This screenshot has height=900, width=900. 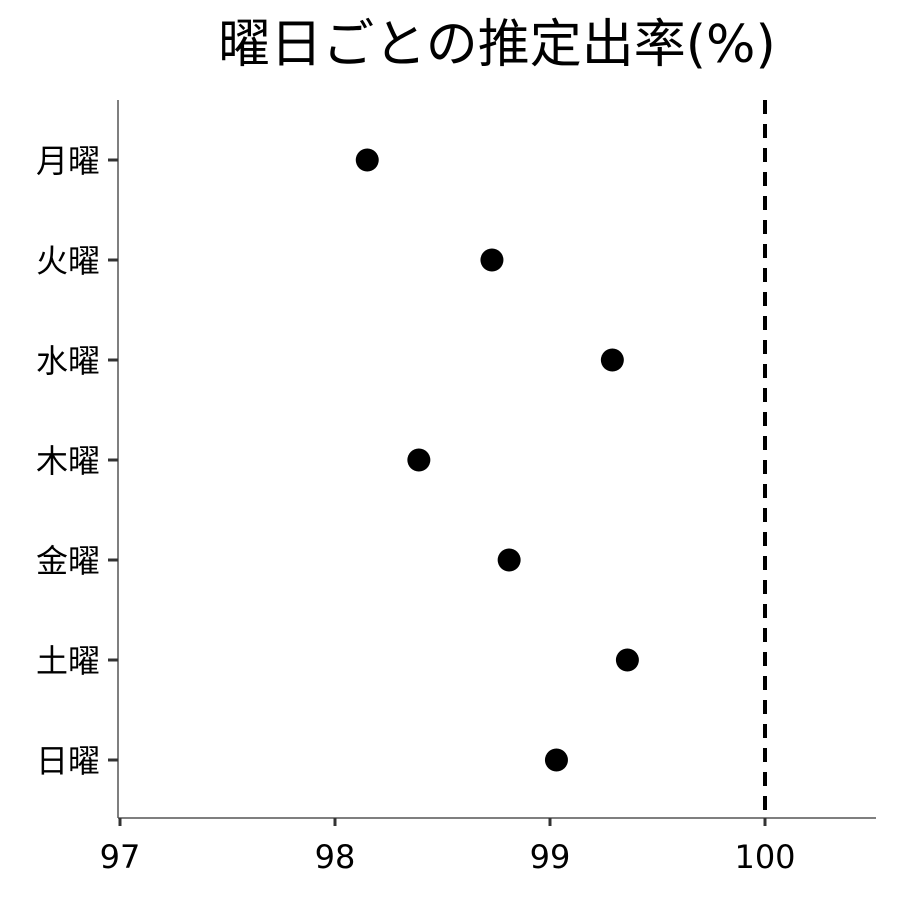 What do you see at coordinates (68, 261) in the screenshot?
I see `y-tick-label: 火曜` at bounding box center [68, 261].